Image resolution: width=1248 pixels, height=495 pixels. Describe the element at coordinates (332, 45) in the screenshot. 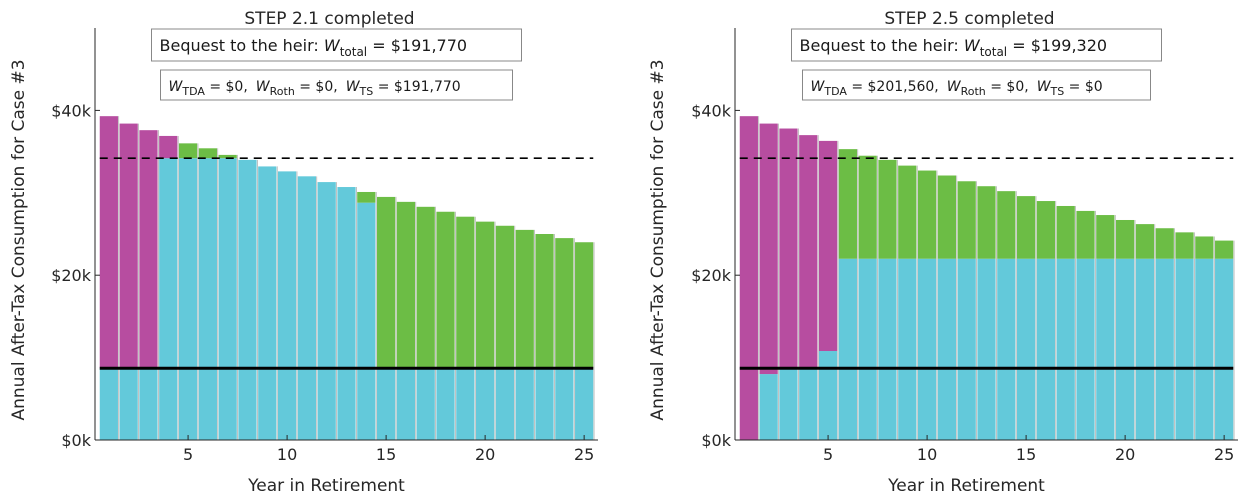

I see `bequest-var: W` at that location.